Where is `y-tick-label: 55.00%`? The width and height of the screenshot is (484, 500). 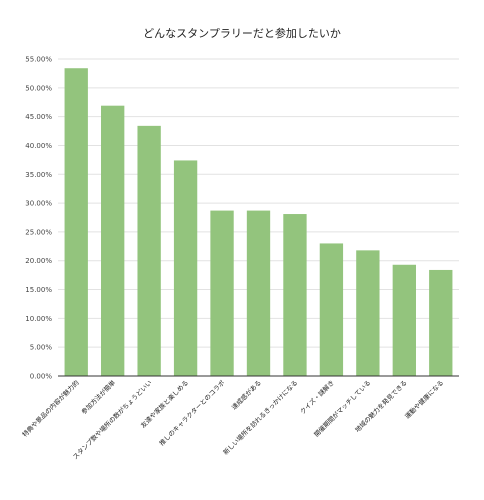 y-tick-label: 55.00% is located at coordinates (38, 60).